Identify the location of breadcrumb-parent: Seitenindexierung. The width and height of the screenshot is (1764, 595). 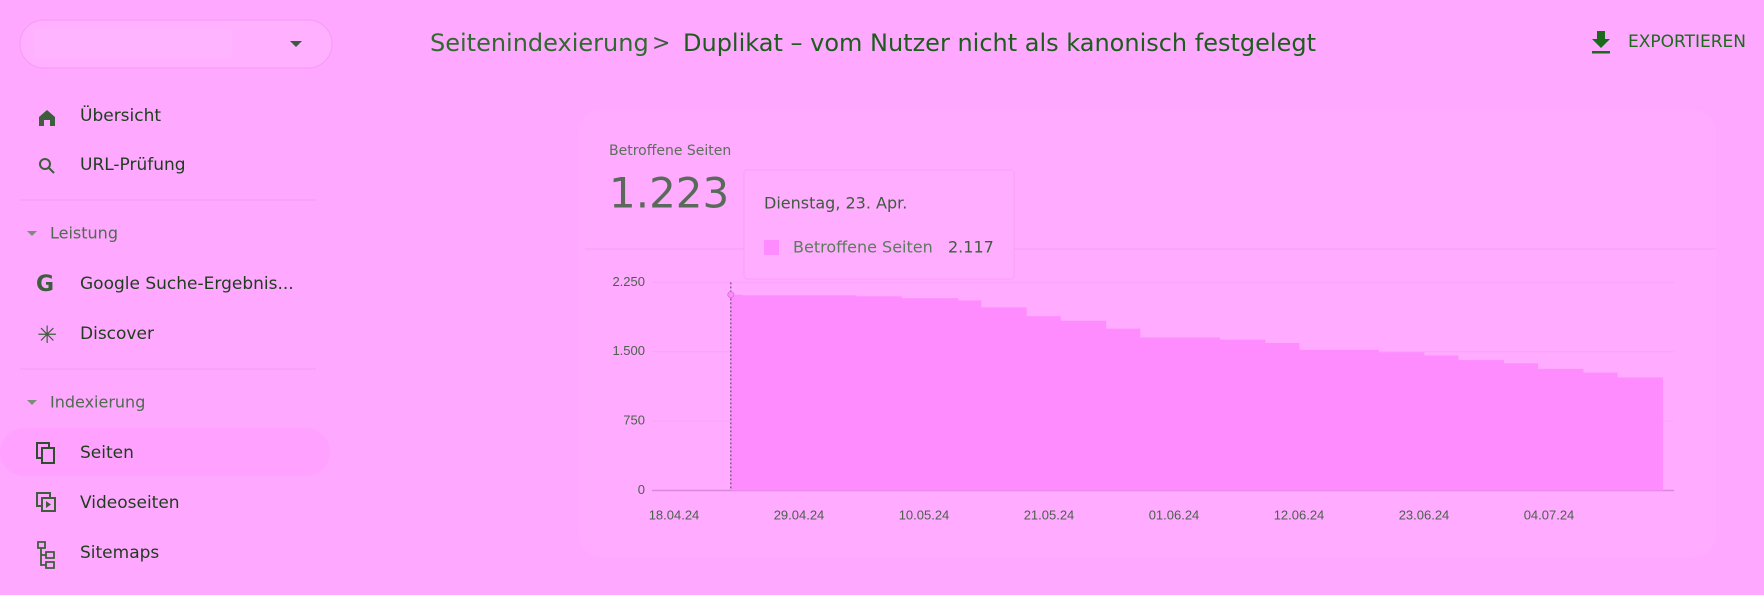
(539, 43).